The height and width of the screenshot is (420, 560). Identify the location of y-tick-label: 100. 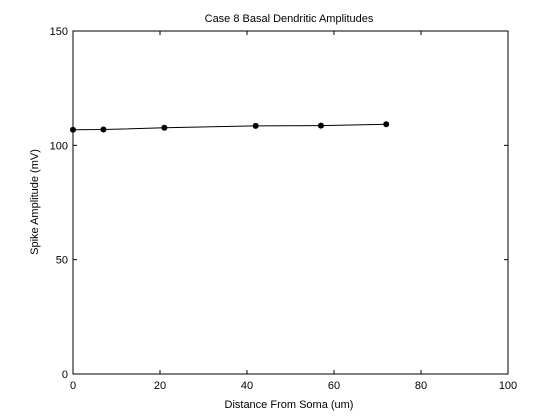
(59, 146).